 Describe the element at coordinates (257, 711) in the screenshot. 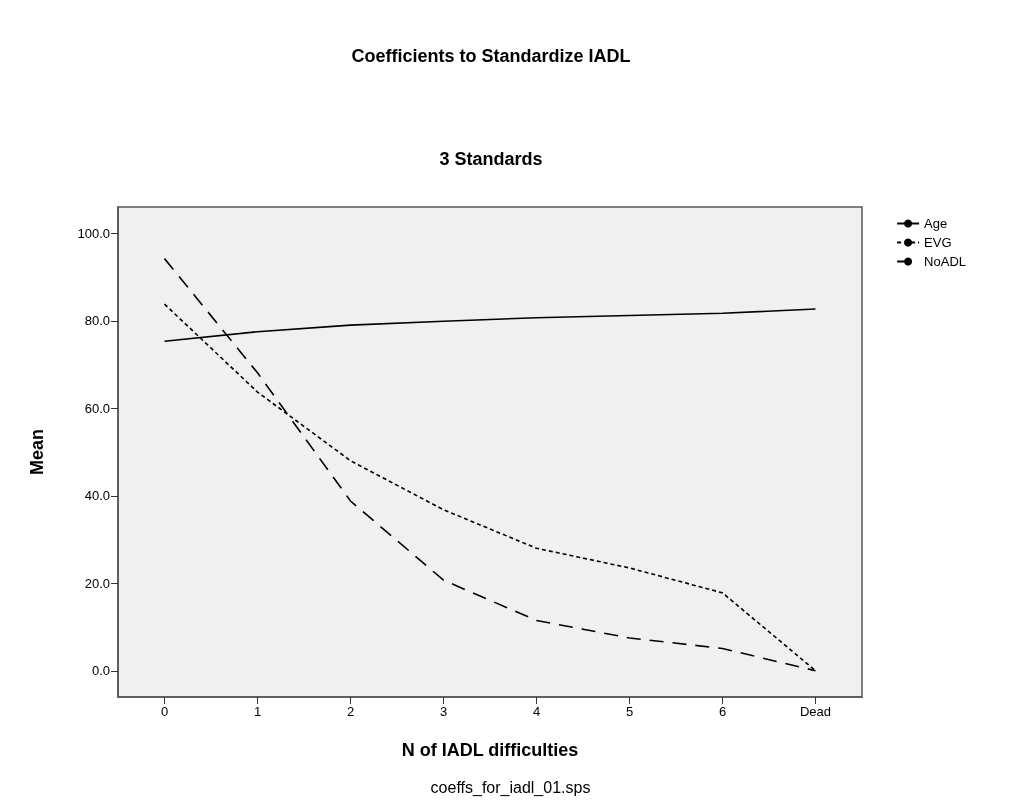

I see `x-tick-label: 1` at that location.